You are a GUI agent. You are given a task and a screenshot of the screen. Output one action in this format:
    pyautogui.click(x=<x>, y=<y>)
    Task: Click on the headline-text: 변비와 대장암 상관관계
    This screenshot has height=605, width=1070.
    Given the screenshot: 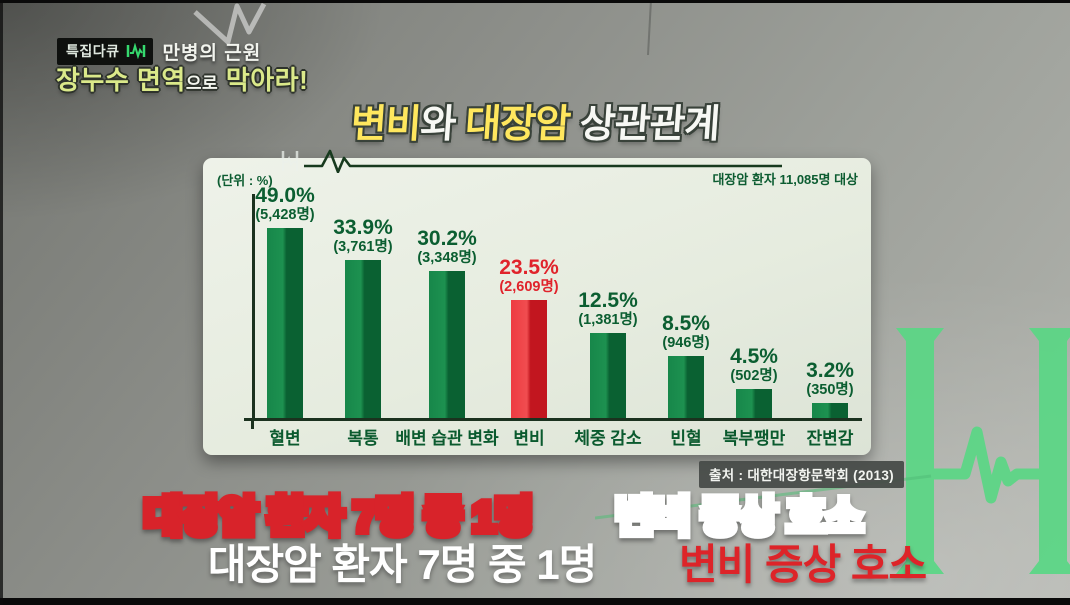 What is the action you would take?
    pyautogui.click(x=535, y=121)
    